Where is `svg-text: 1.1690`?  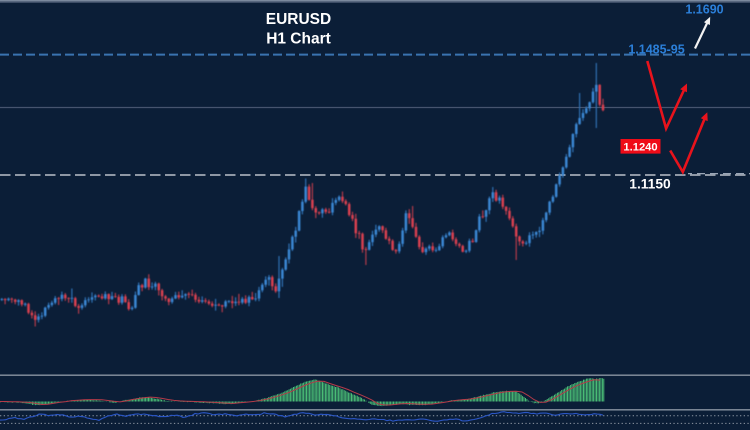 svg-text: 1.1690 is located at coordinates (704, 9).